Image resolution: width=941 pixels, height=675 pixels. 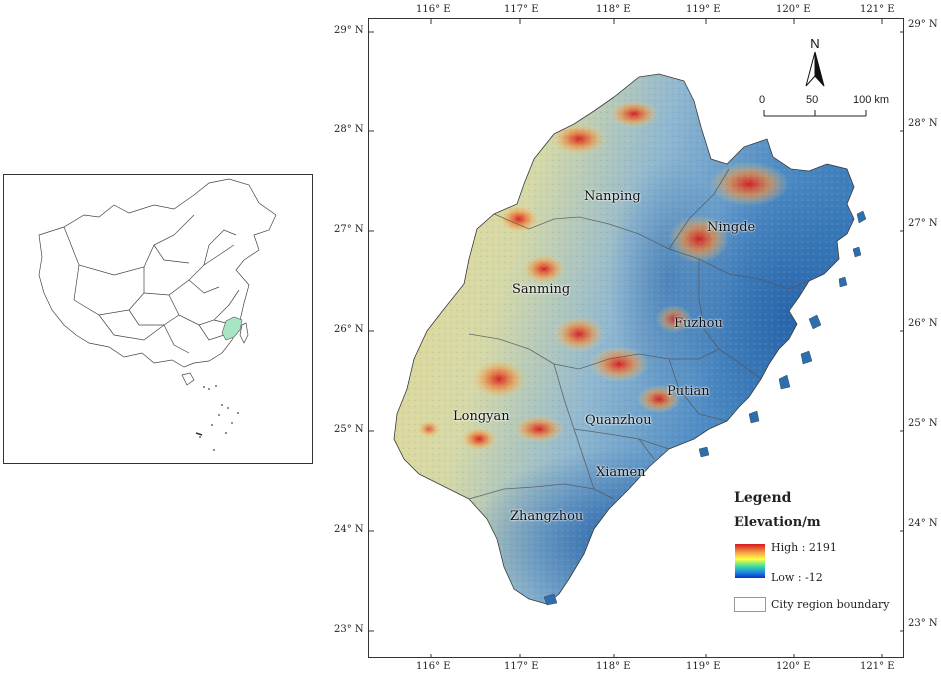 I want to click on city-label-zhangzhou: Zhangzhou, so click(x=547, y=516).